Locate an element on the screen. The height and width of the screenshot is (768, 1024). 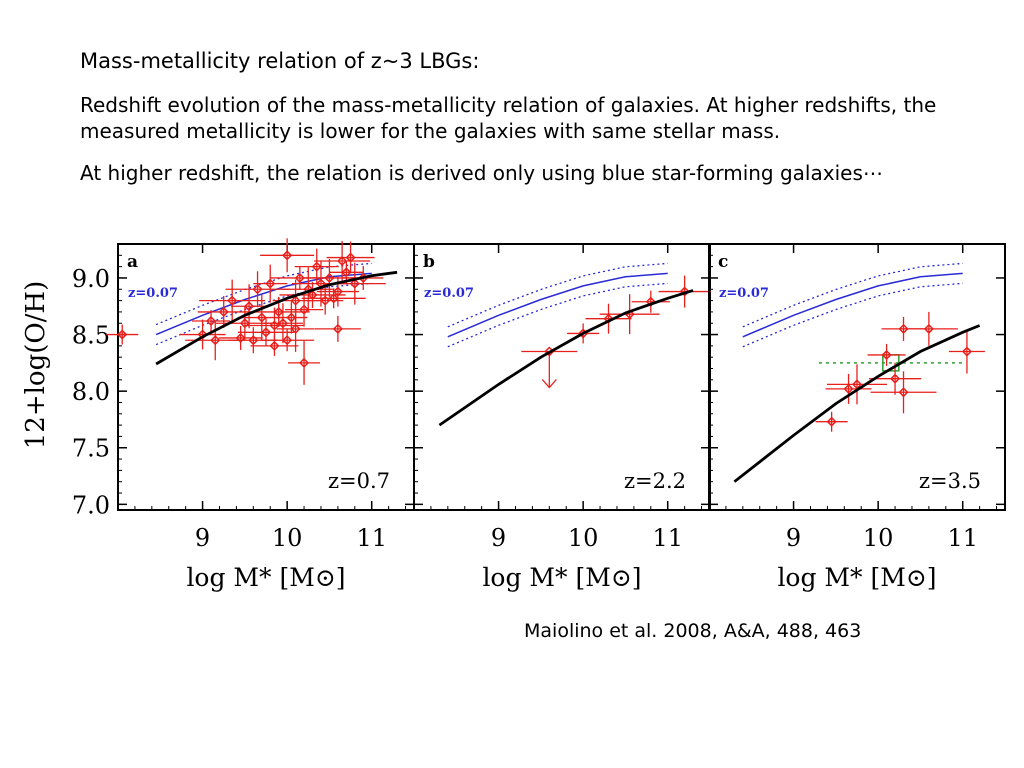
upper-limit-arrow-head is located at coordinates (549, 384).